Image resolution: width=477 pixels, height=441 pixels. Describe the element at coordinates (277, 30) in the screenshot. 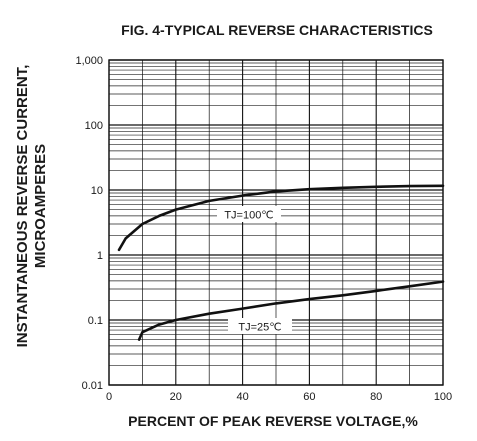

I see `chart-title: FIG. 4-TYPICAL REVERSE CHARACTERISTICS` at that location.